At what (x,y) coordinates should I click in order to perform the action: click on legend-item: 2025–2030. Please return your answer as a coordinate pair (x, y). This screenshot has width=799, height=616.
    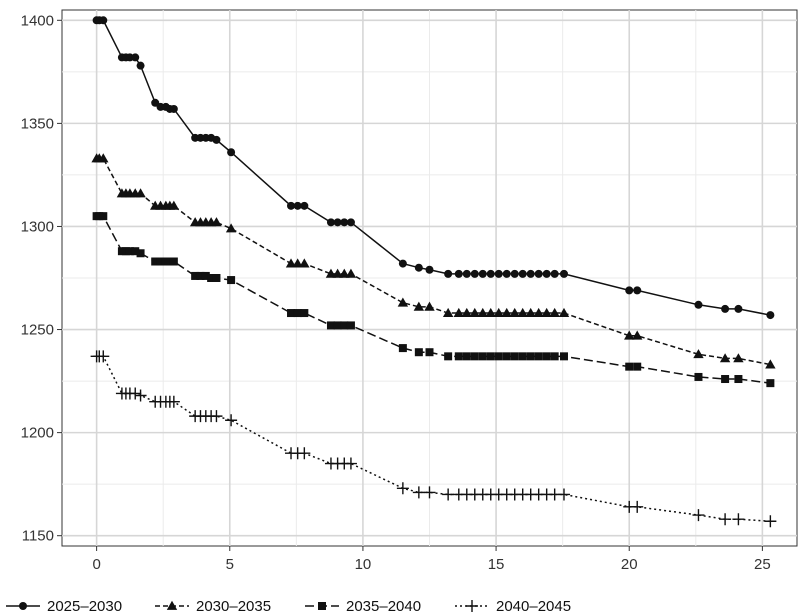
    Looking at the image, I should click on (64, 606).